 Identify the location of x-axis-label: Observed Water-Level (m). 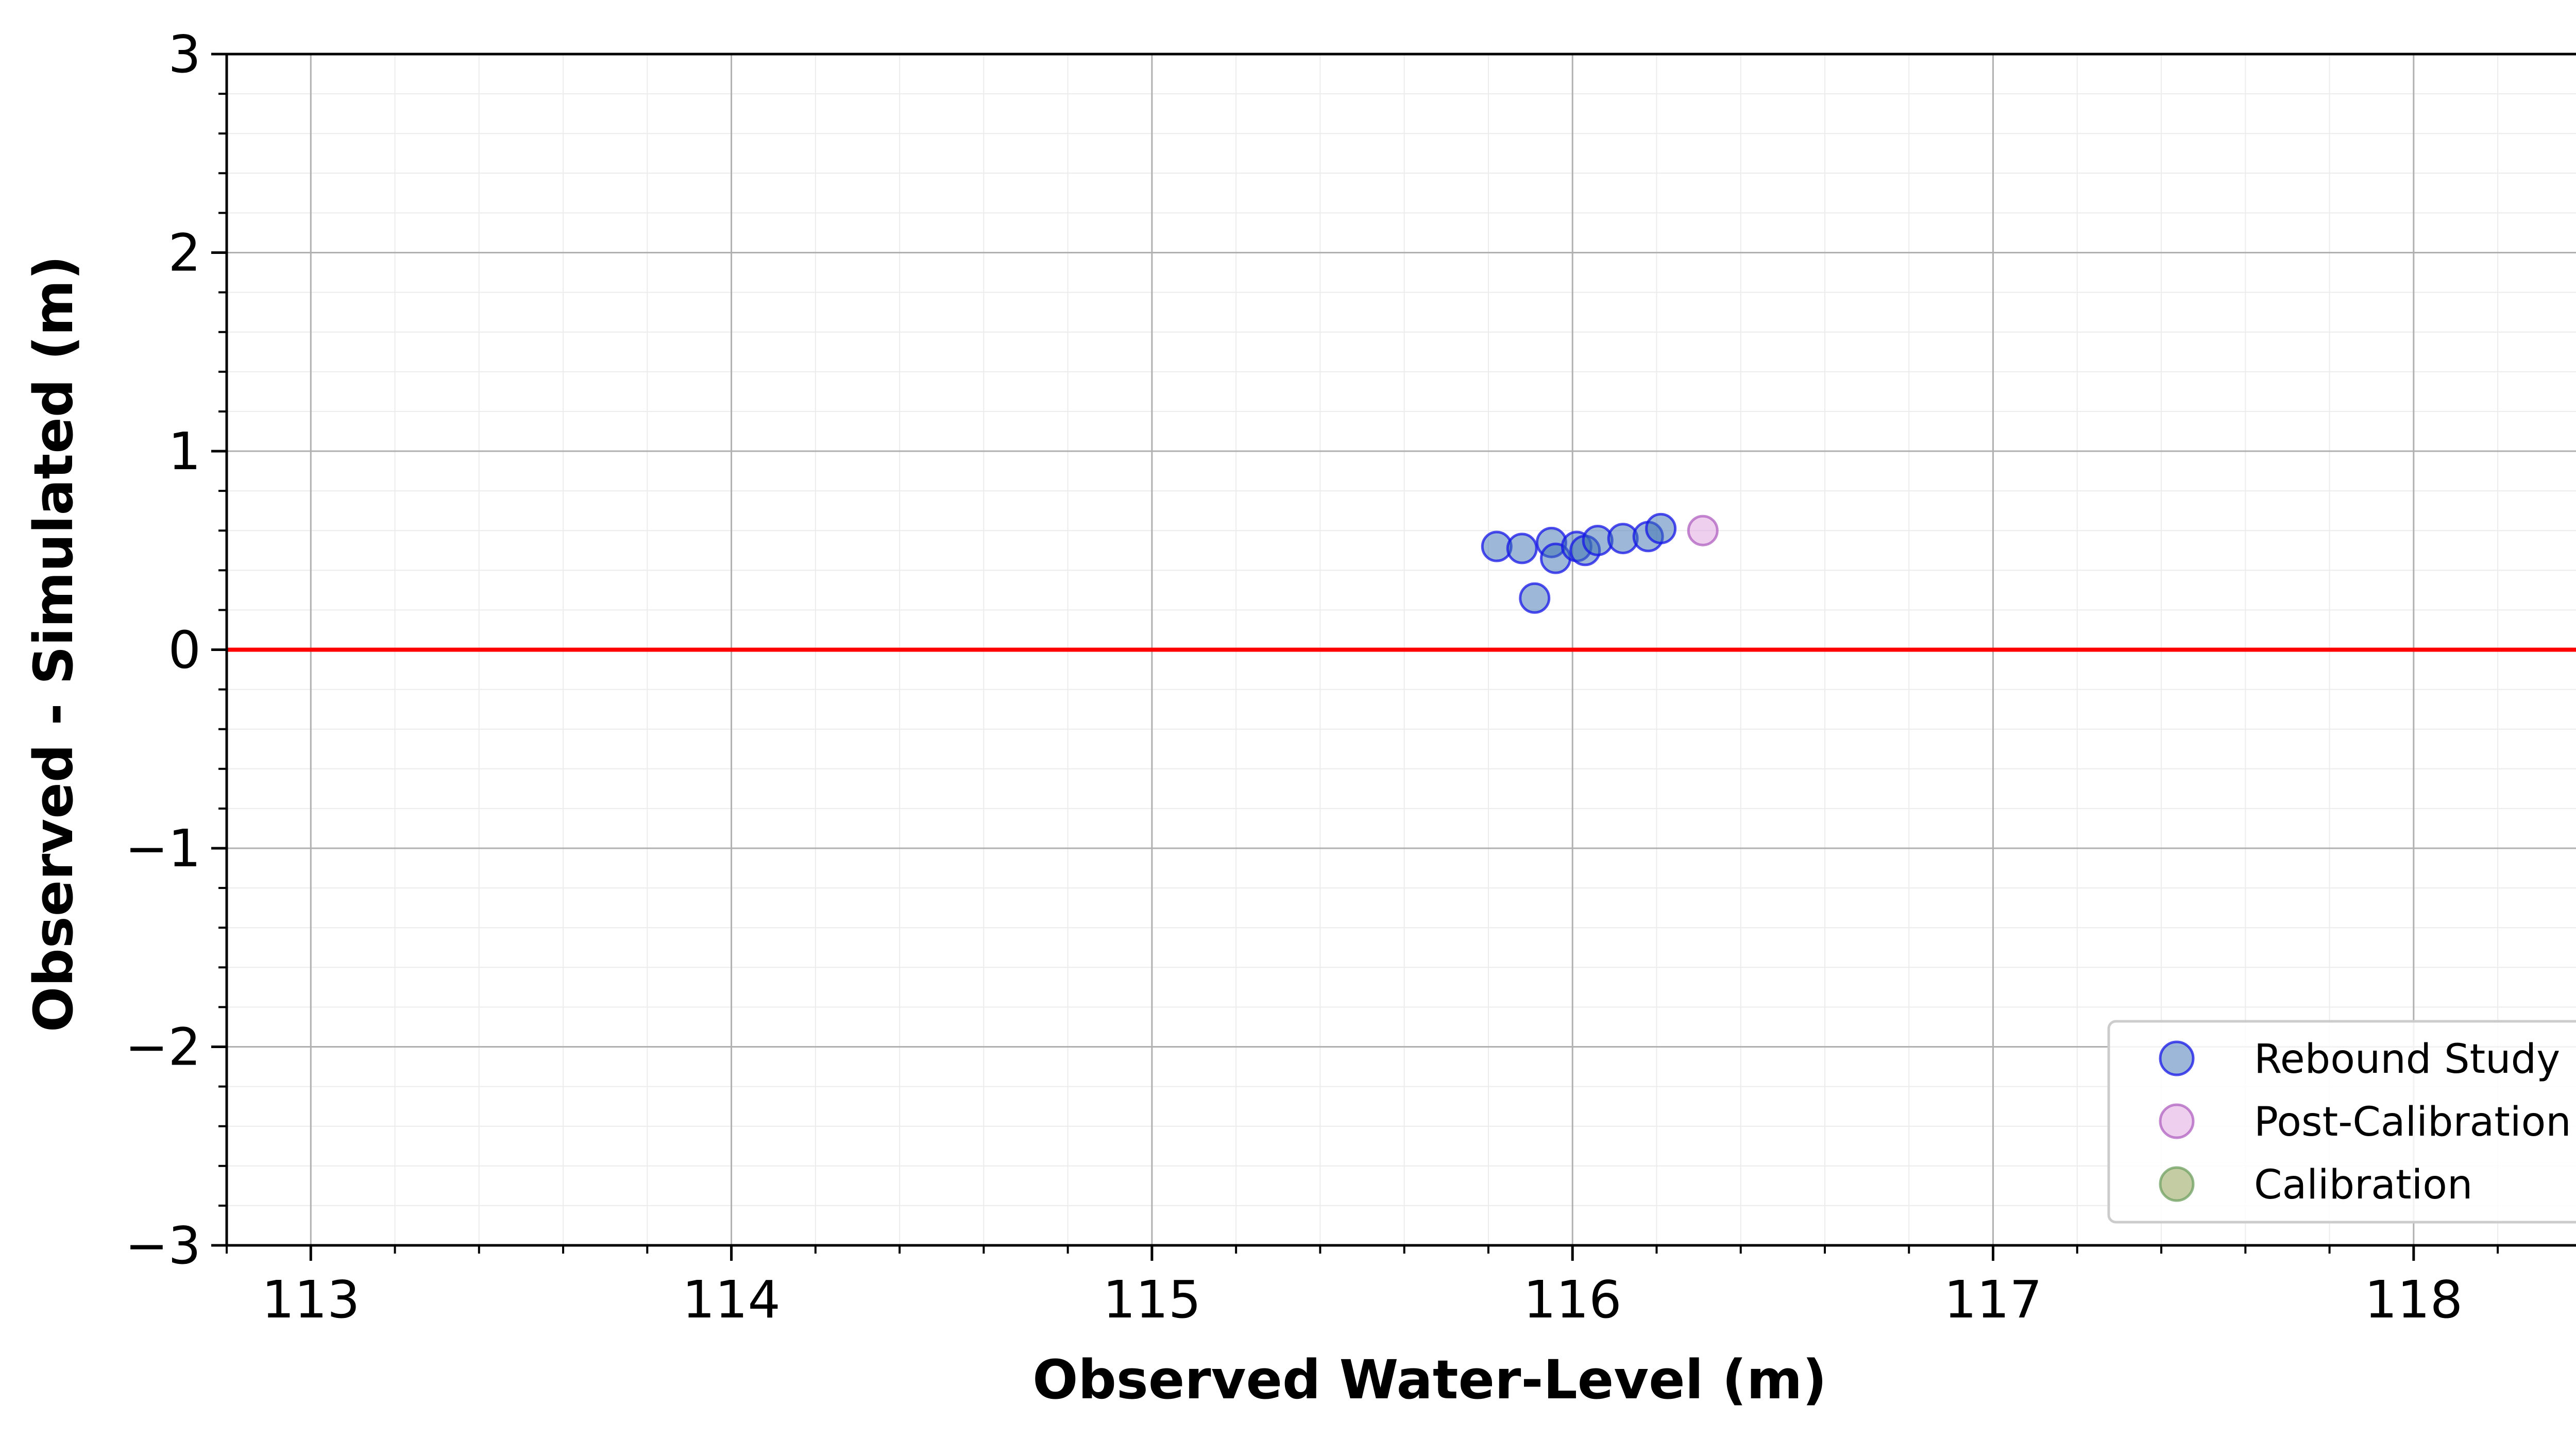
(1429, 1379).